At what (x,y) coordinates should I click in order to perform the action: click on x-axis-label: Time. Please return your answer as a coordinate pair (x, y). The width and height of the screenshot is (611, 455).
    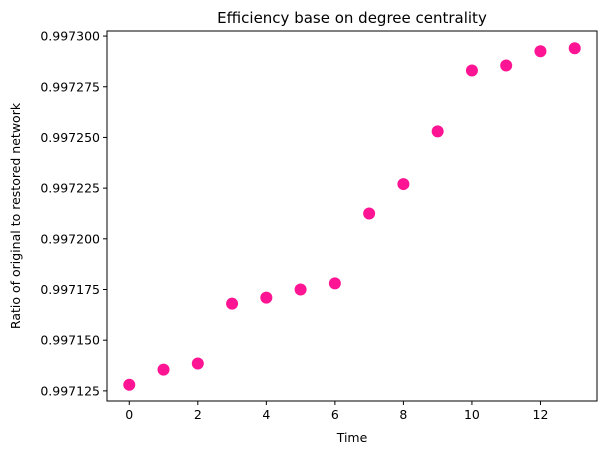
    Looking at the image, I should click on (352, 437).